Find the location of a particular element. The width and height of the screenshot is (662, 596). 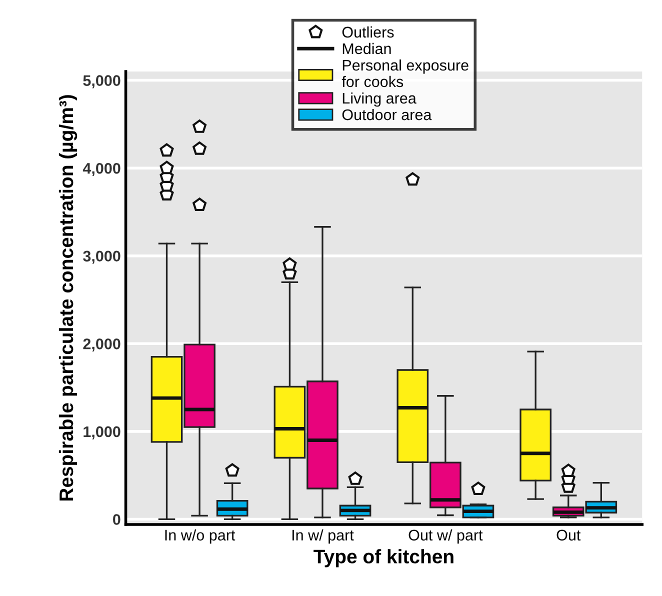

y-axis-title: Respirable particulate concentration (µg/m³) is located at coordinates (68, 298).